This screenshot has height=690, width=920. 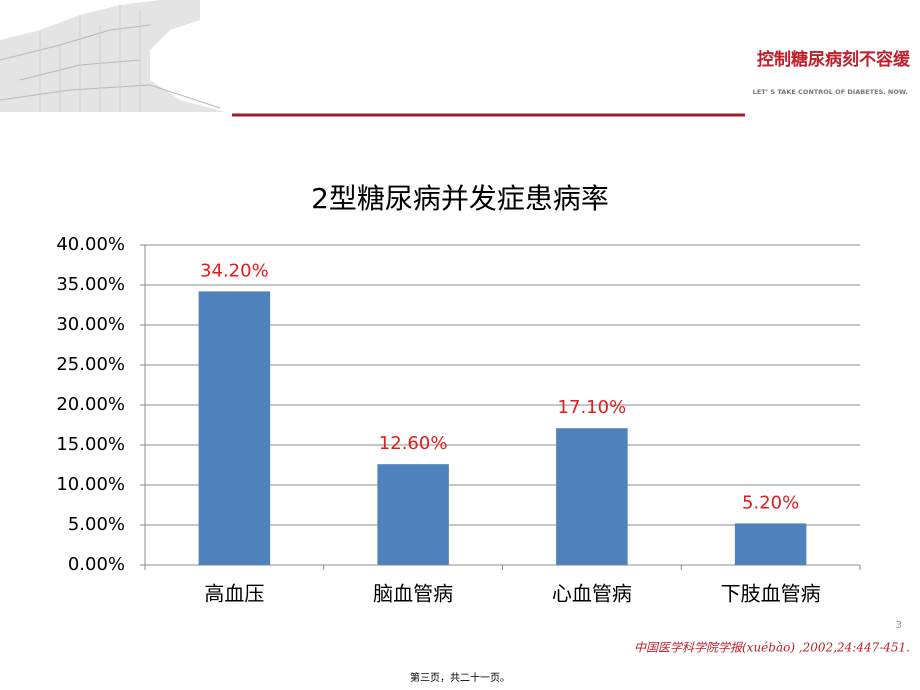 I want to click on value-label: 5.20%, so click(x=770, y=502).